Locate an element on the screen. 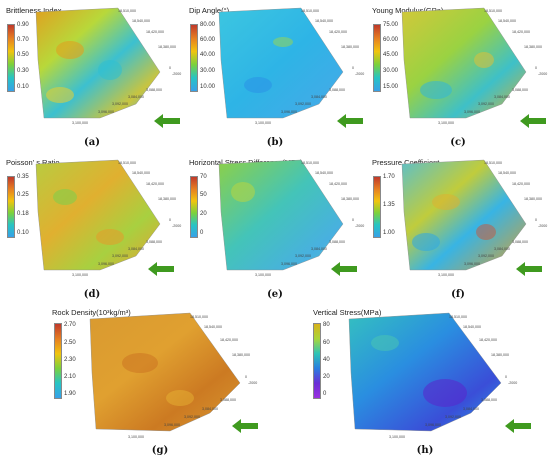 The image size is (550, 459). colorbar-tick: 75.00 is located at coordinates (391, 25).